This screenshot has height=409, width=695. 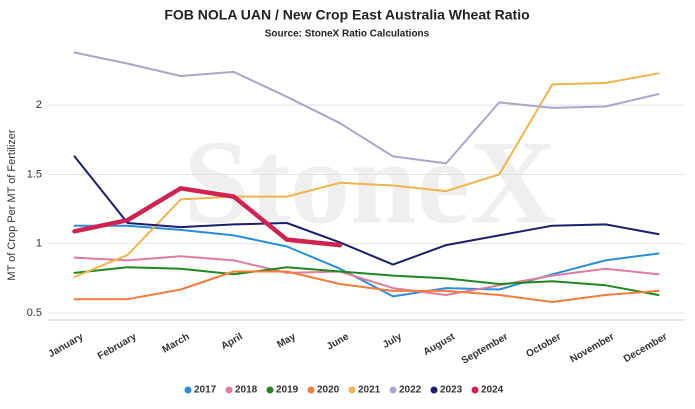 I want to click on x-tick-label: December, so click(x=645, y=348).